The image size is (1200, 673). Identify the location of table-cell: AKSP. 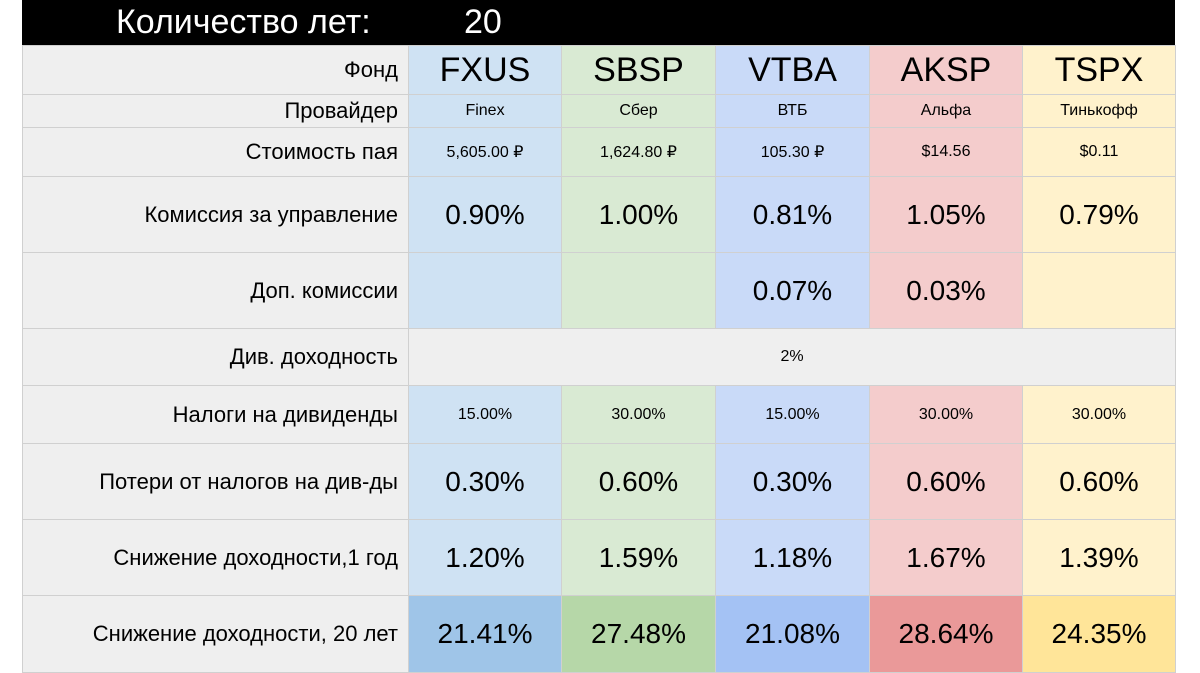
(946, 70).